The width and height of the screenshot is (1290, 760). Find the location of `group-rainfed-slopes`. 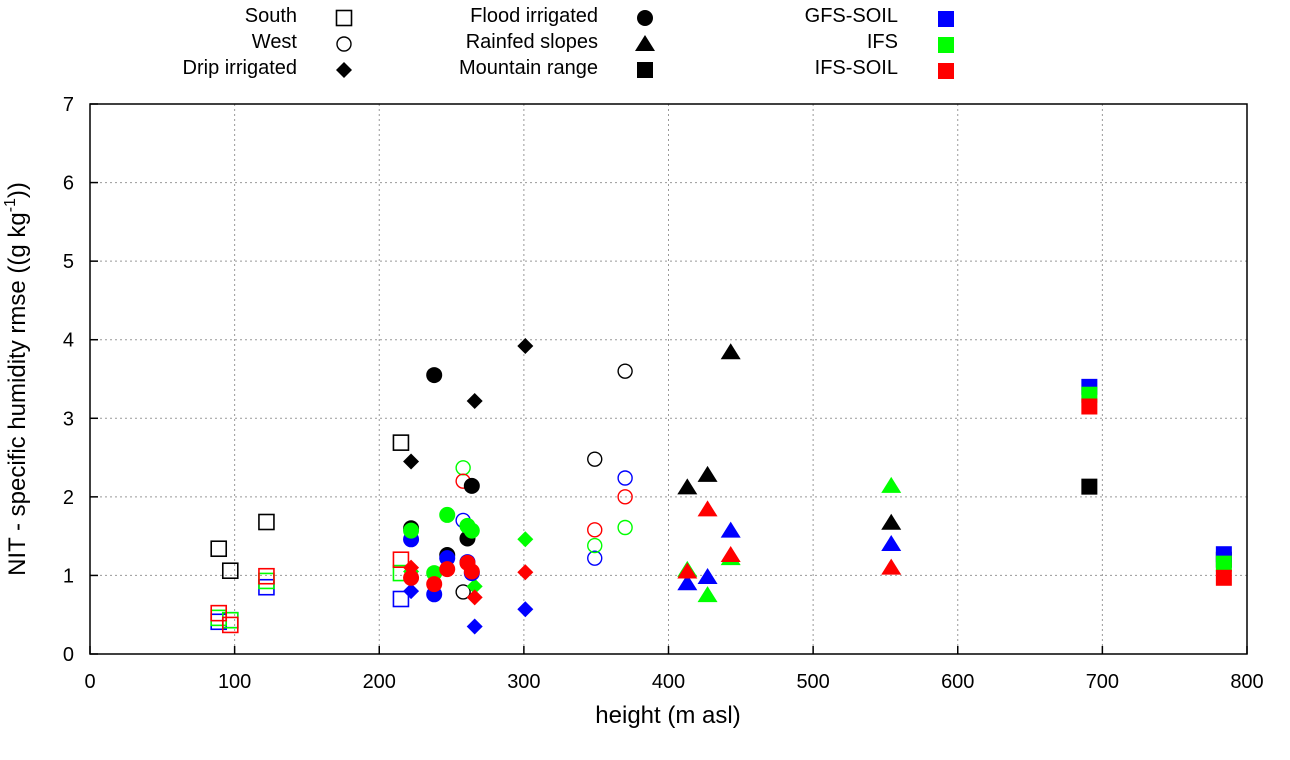

group-rainfed-slopes is located at coordinates (789, 473).